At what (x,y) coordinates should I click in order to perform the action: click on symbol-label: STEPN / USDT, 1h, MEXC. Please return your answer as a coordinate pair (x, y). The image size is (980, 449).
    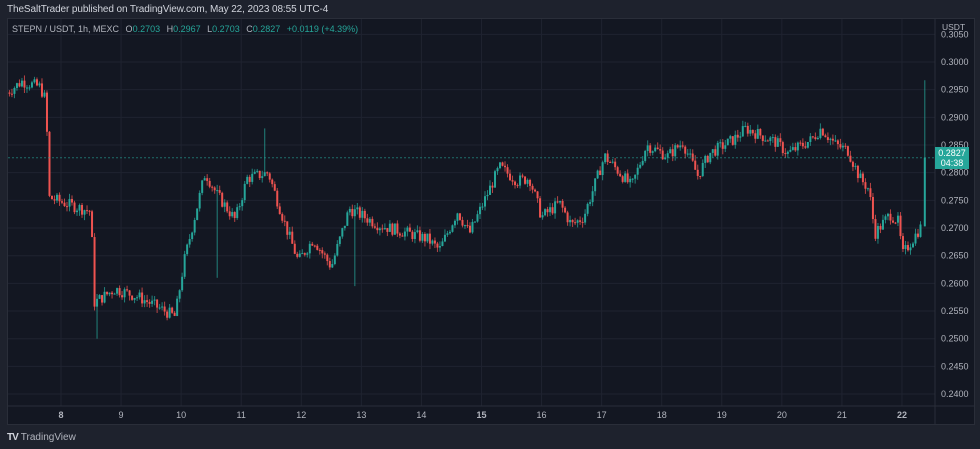
    Looking at the image, I should click on (66, 29).